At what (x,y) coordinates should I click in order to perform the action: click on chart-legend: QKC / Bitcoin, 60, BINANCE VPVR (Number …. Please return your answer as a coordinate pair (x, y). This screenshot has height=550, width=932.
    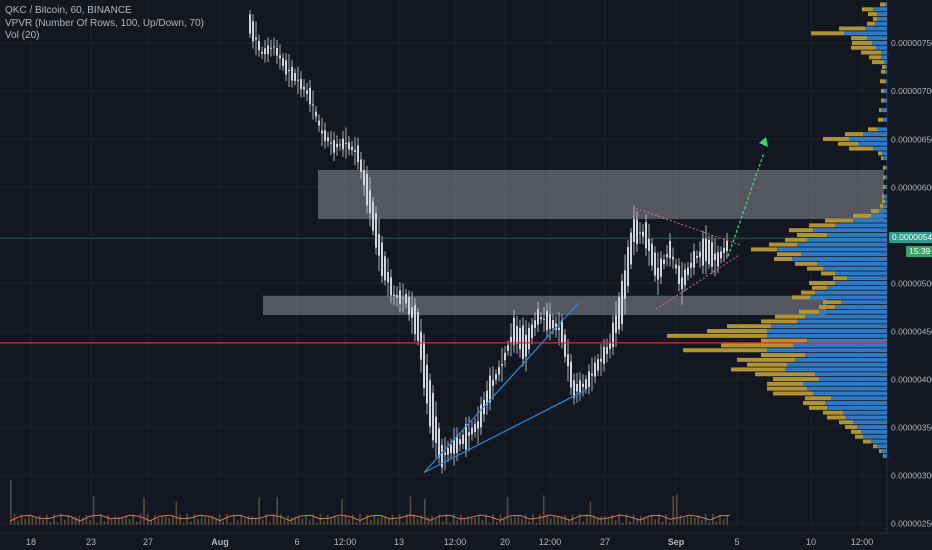
    Looking at the image, I should click on (104, 24).